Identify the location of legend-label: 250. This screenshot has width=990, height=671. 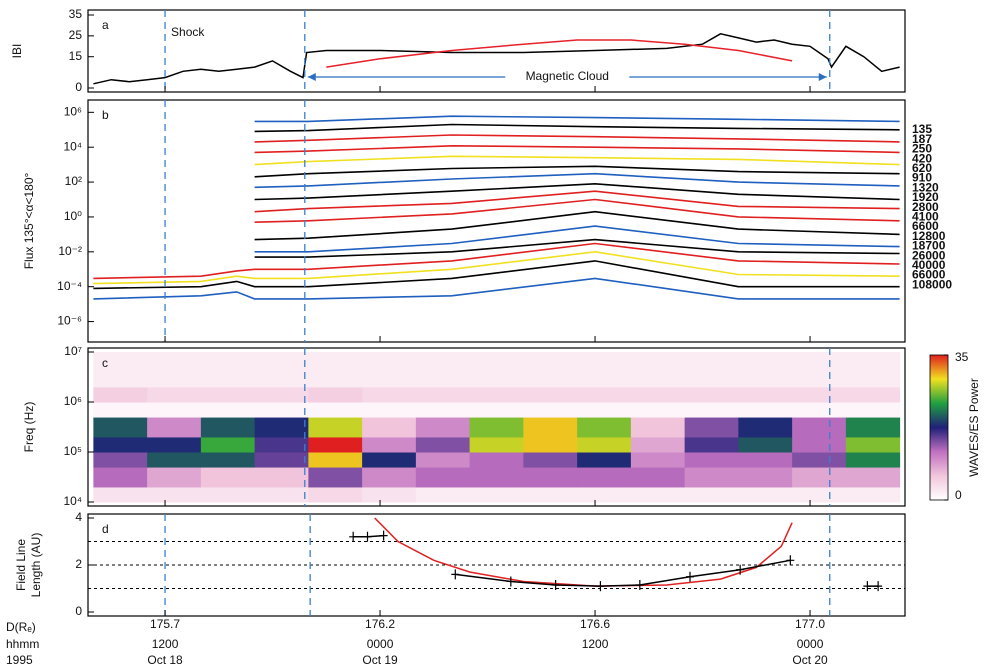
(922, 149).